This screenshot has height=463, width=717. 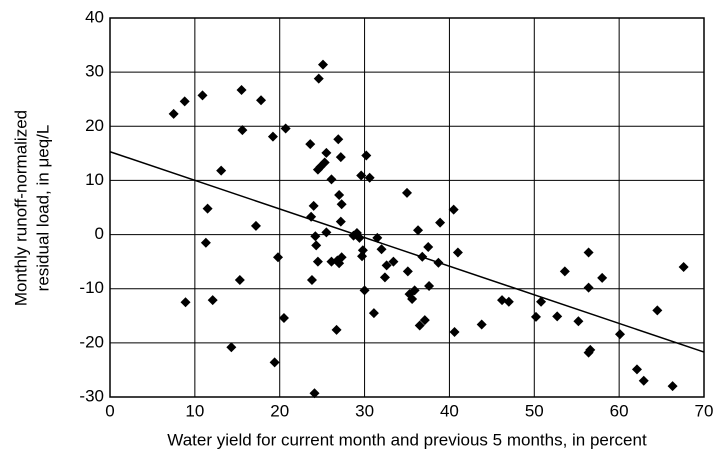 I want to click on x-tick-label: 70, so click(x=704, y=410).